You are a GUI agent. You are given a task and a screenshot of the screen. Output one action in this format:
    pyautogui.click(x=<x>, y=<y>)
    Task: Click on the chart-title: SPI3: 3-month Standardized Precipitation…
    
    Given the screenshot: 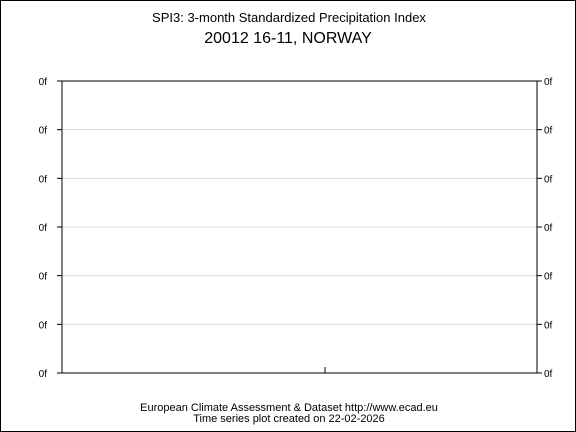 What is the action you would take?
    pyautogui.click(x=289, y=17)
    